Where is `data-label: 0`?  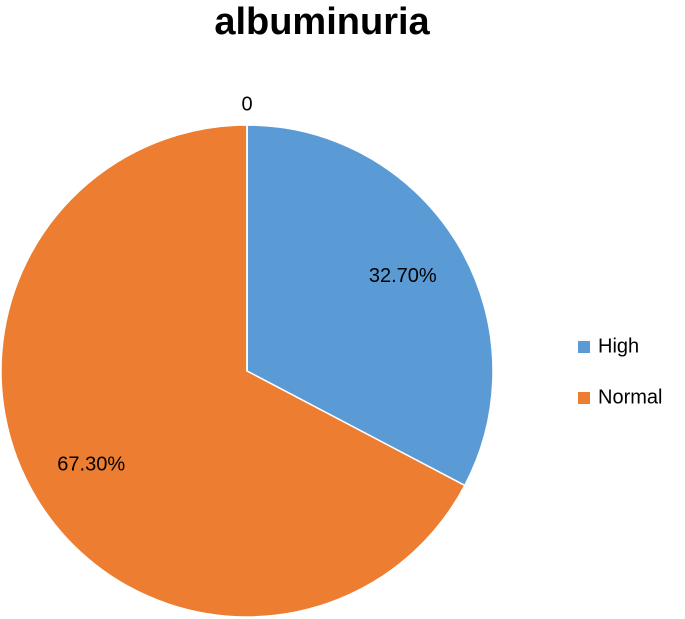
data-label: 0 is located at coordinates (246, 104).